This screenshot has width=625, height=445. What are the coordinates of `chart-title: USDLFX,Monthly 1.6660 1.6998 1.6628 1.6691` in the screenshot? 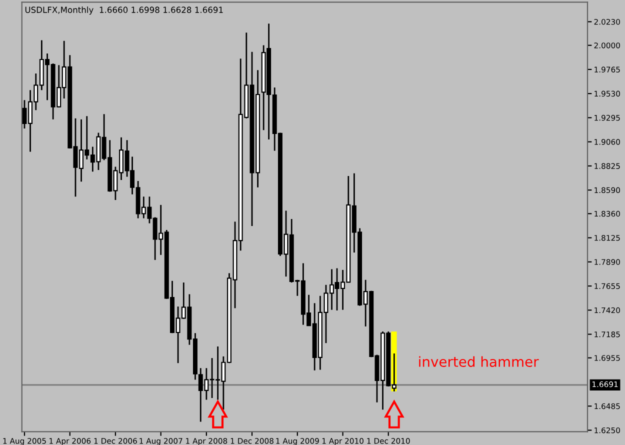 It's located at (124, 10).